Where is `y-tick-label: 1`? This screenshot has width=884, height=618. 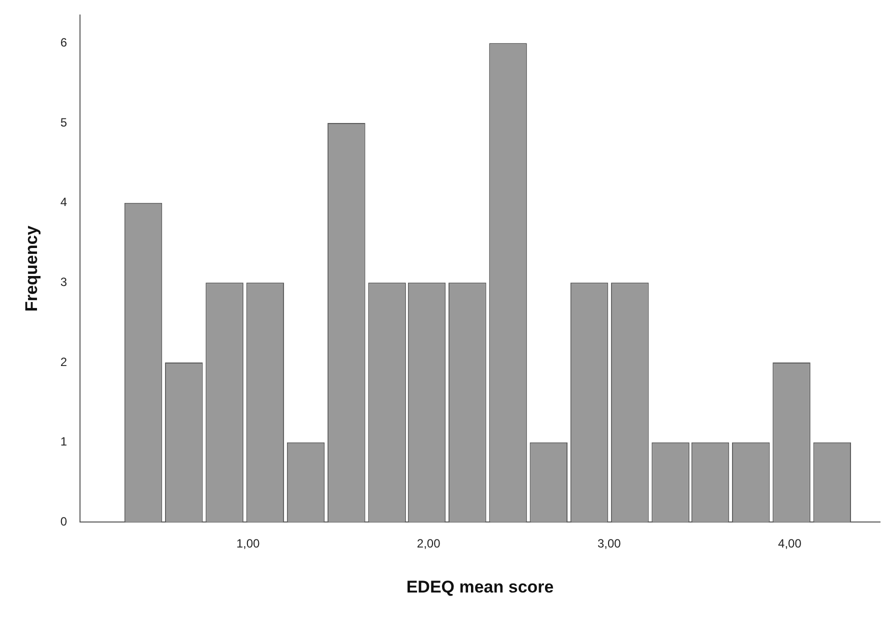 y-tick-label: 1 is located at coordinates (64, 441).